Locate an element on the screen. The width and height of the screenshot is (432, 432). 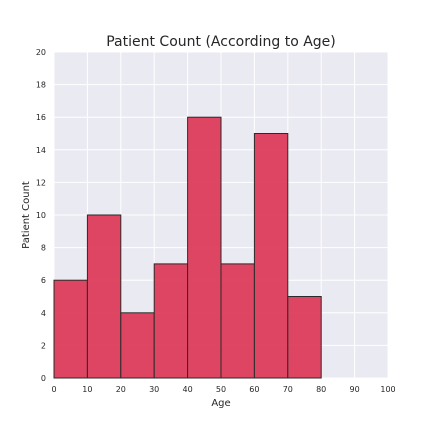
y-tick-label: 14 is located at coordinates (41, 150).